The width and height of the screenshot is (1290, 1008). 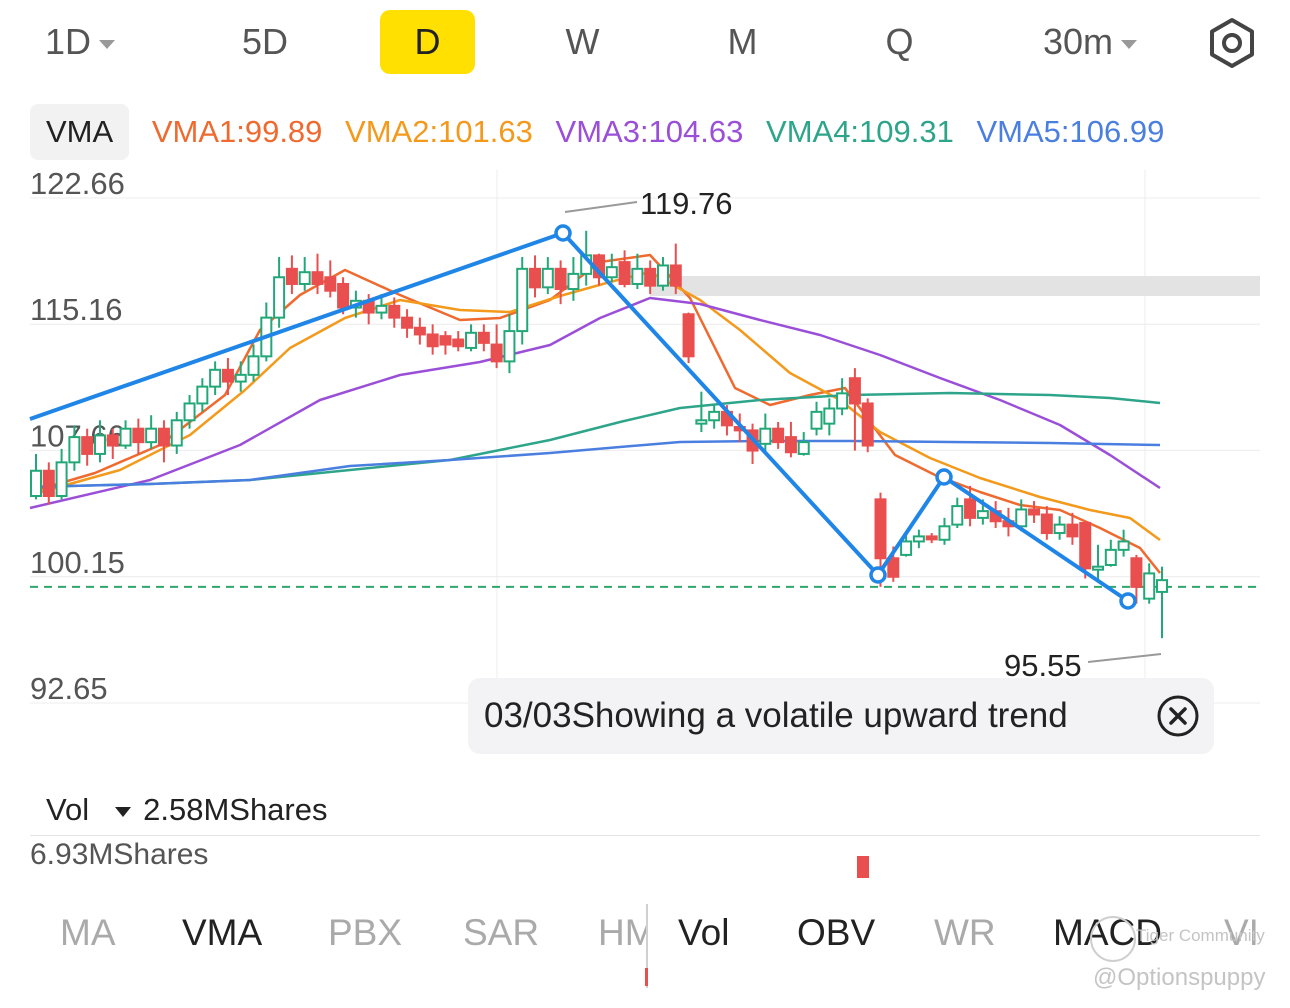 What do you see at coordinates (955, 286) in the screenshot?
I see `resistance-zone` at bounding box center [955, 286].